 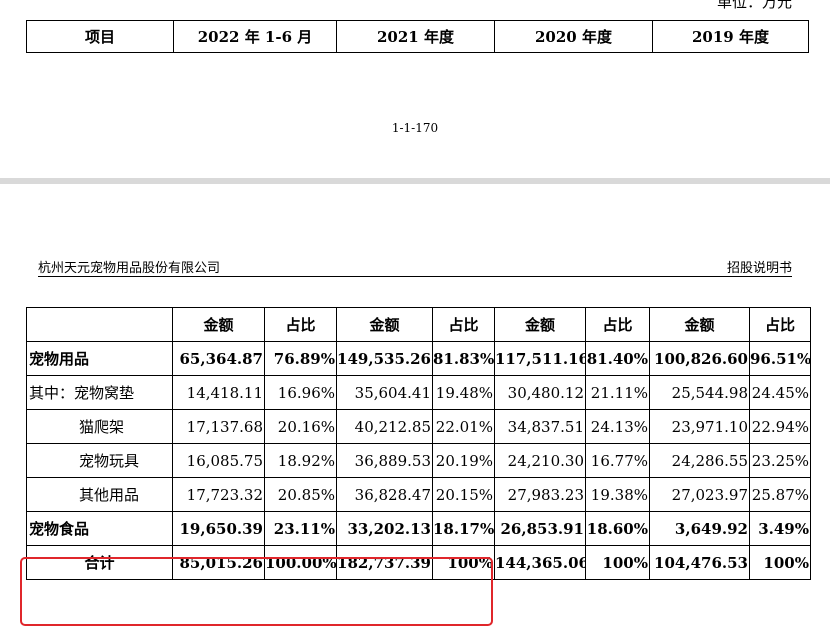 I want to click on ratio-cell: 18.92%, so click(x=300, y=460).